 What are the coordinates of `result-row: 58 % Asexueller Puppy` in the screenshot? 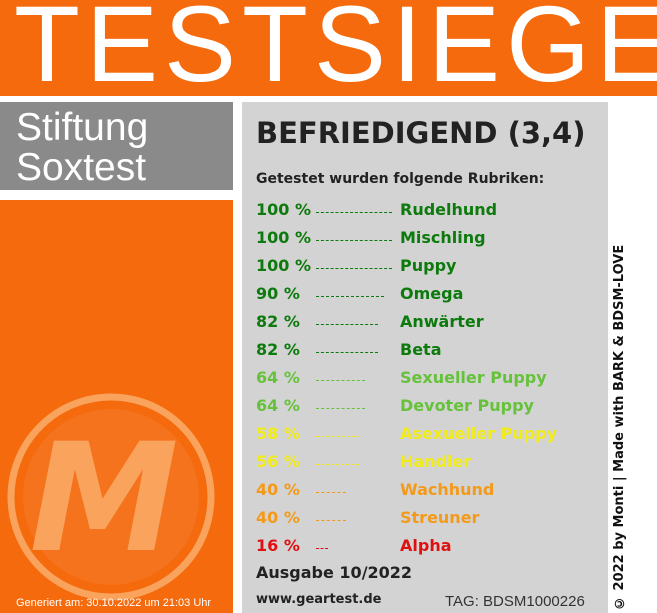 It's located at (431, 438).